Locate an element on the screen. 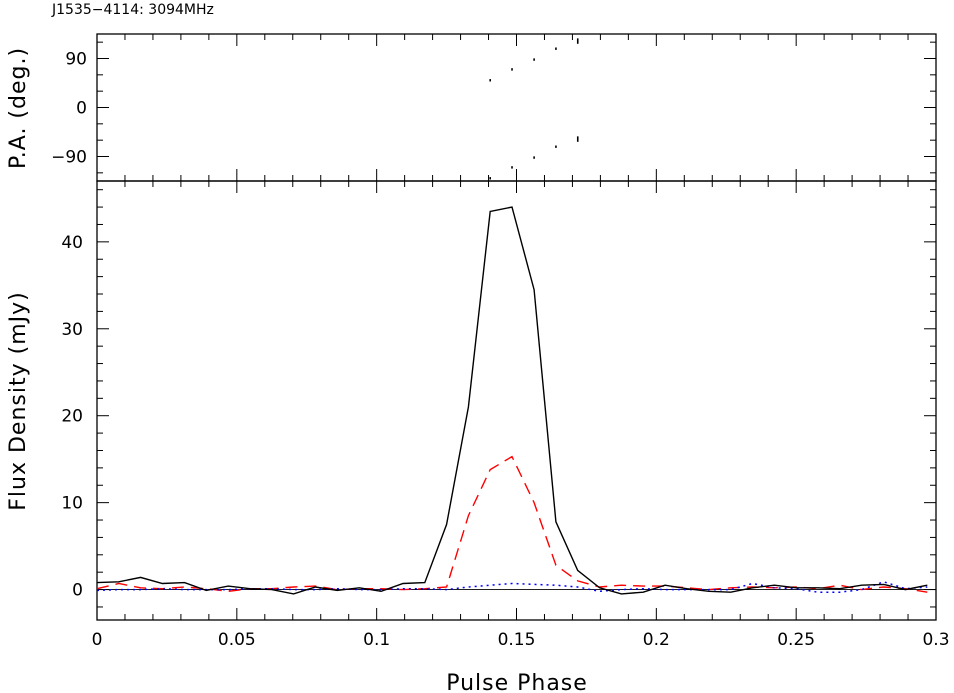 The height and width of the screenshot is (693, 954). profile-y-tick-label: 30 is located at coordinates (72, 330).